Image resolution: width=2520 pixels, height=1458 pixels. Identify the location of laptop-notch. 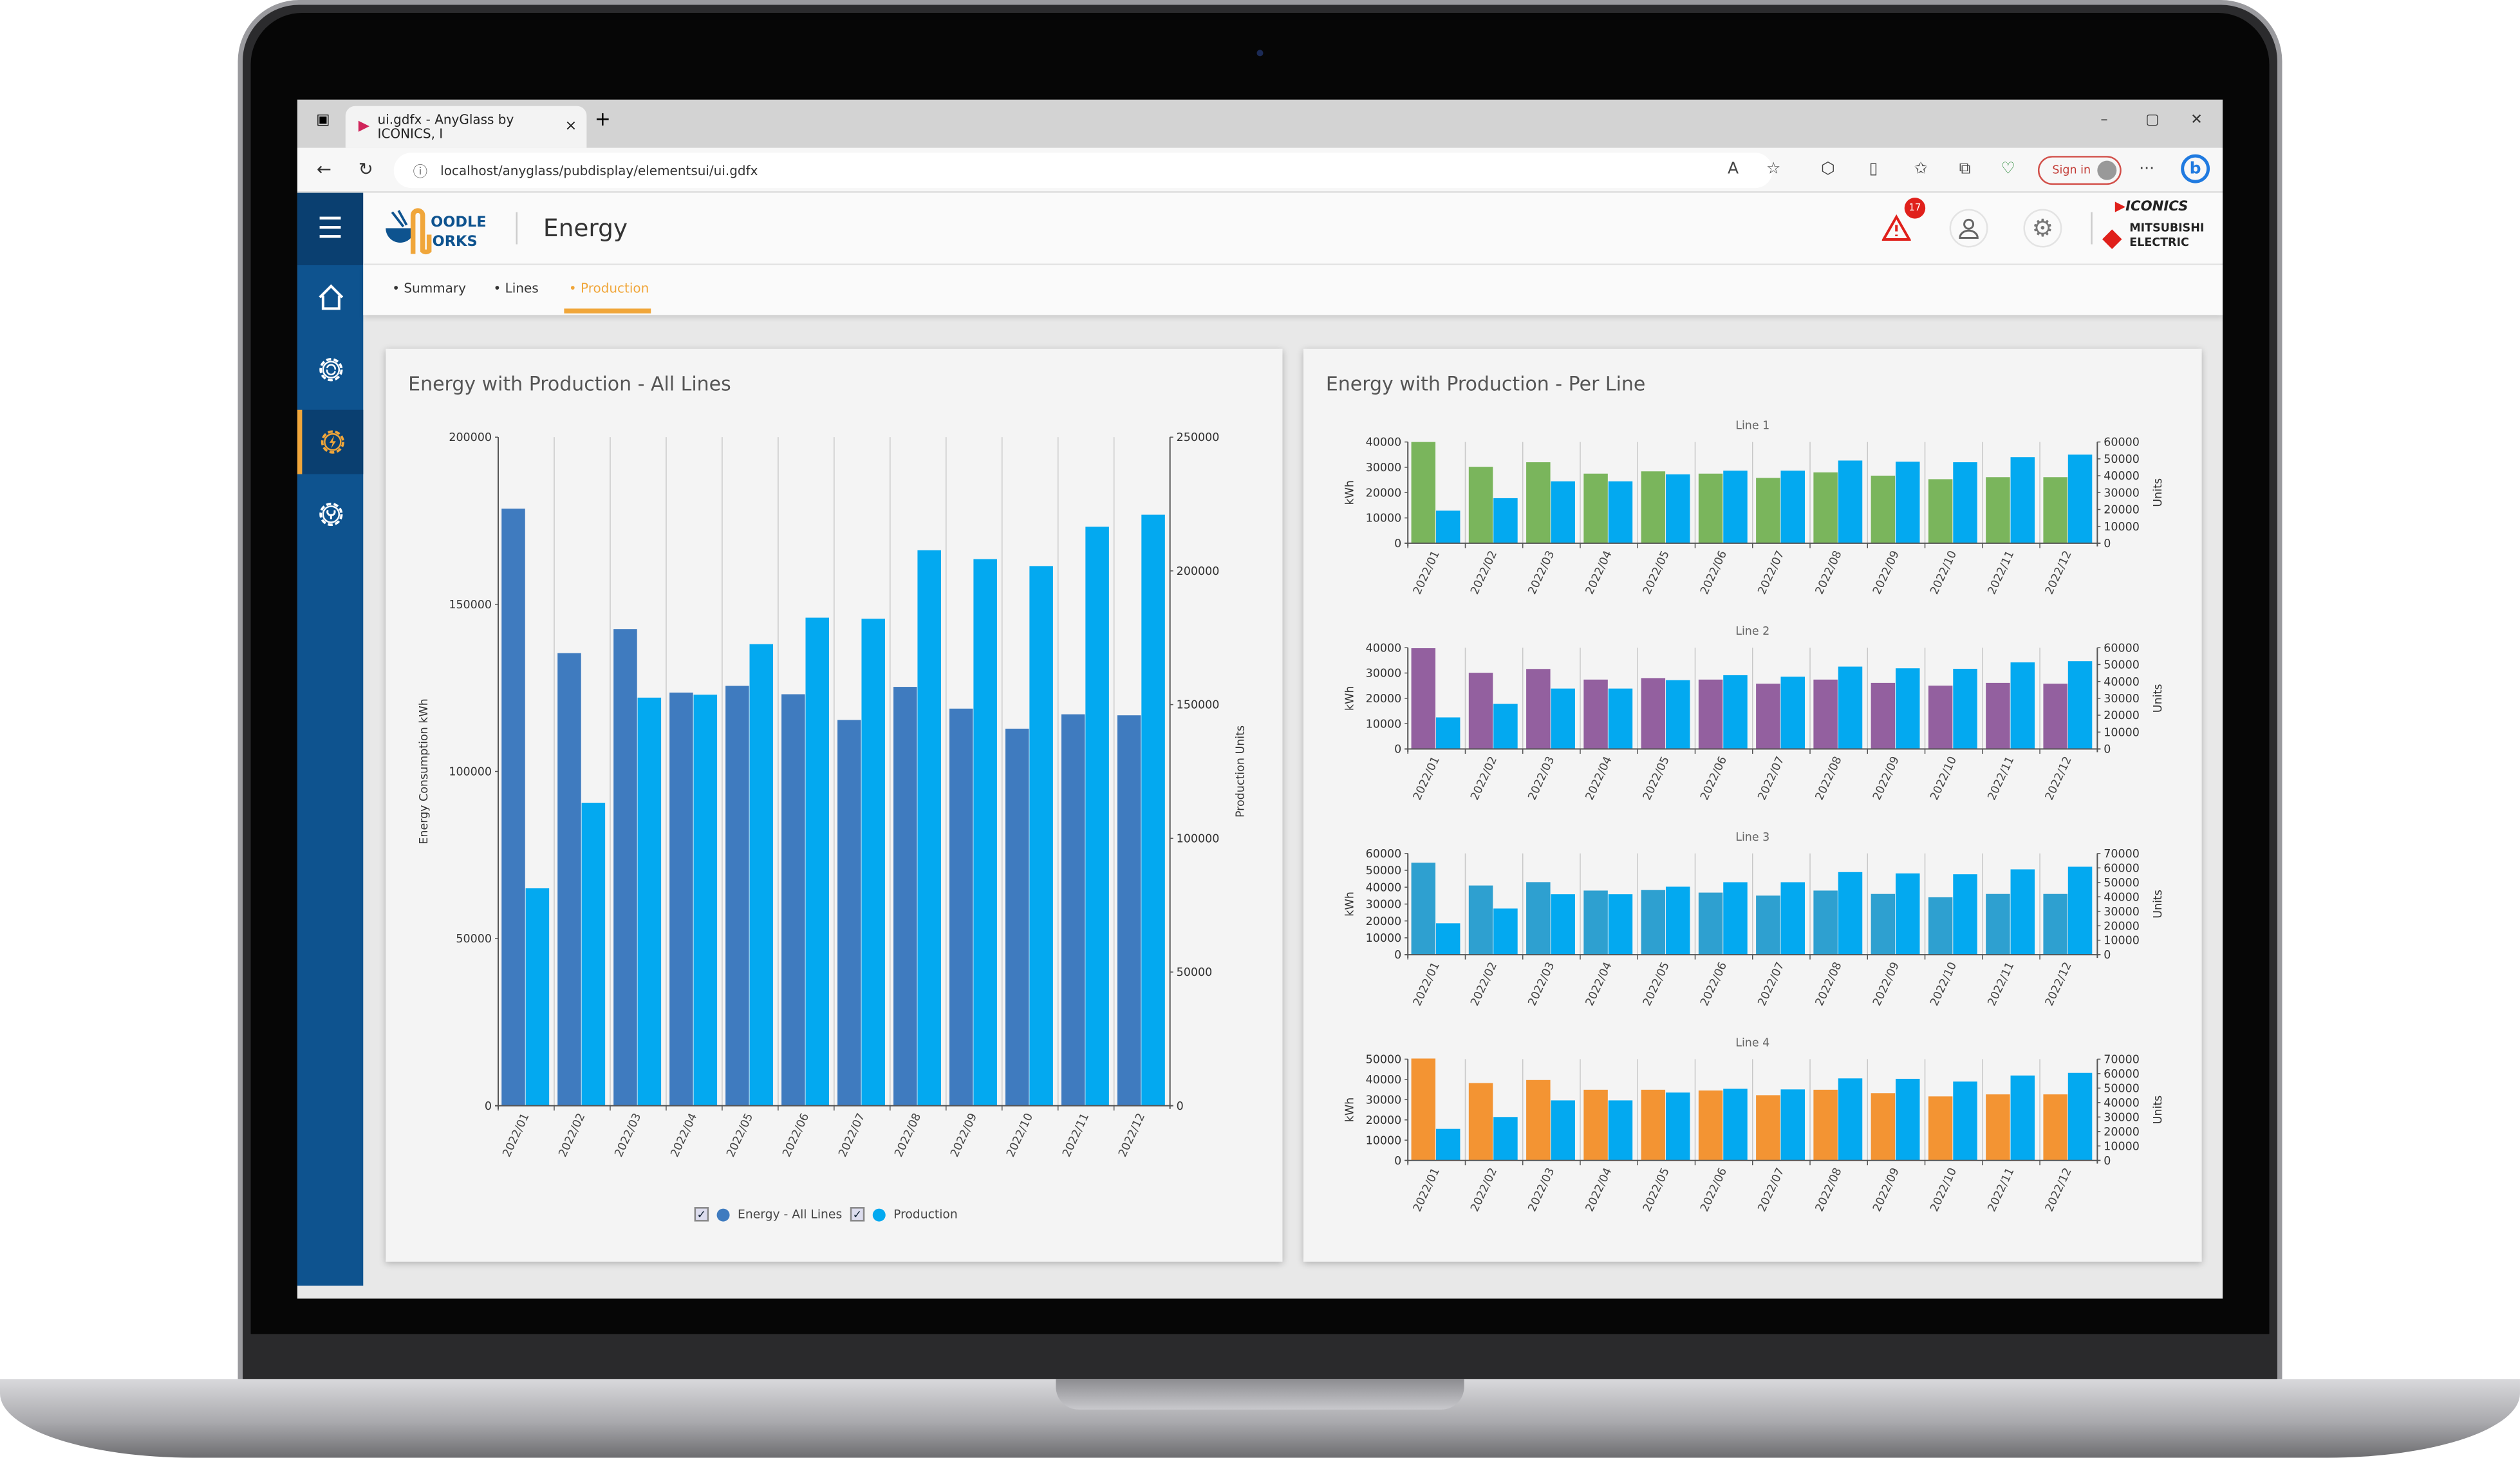
(1260, 1394).